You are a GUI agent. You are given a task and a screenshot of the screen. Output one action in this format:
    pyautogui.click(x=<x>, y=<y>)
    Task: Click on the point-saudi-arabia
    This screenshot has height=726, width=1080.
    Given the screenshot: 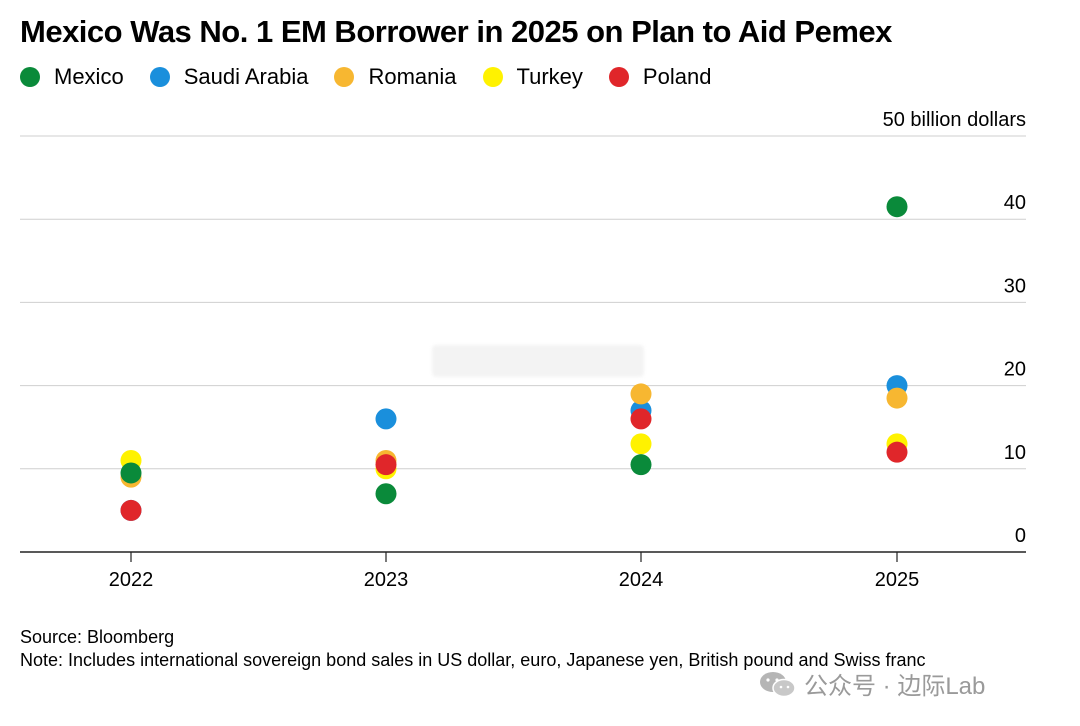 What is the action you would take?
    pyautogui.click(x=386, y=419)
    